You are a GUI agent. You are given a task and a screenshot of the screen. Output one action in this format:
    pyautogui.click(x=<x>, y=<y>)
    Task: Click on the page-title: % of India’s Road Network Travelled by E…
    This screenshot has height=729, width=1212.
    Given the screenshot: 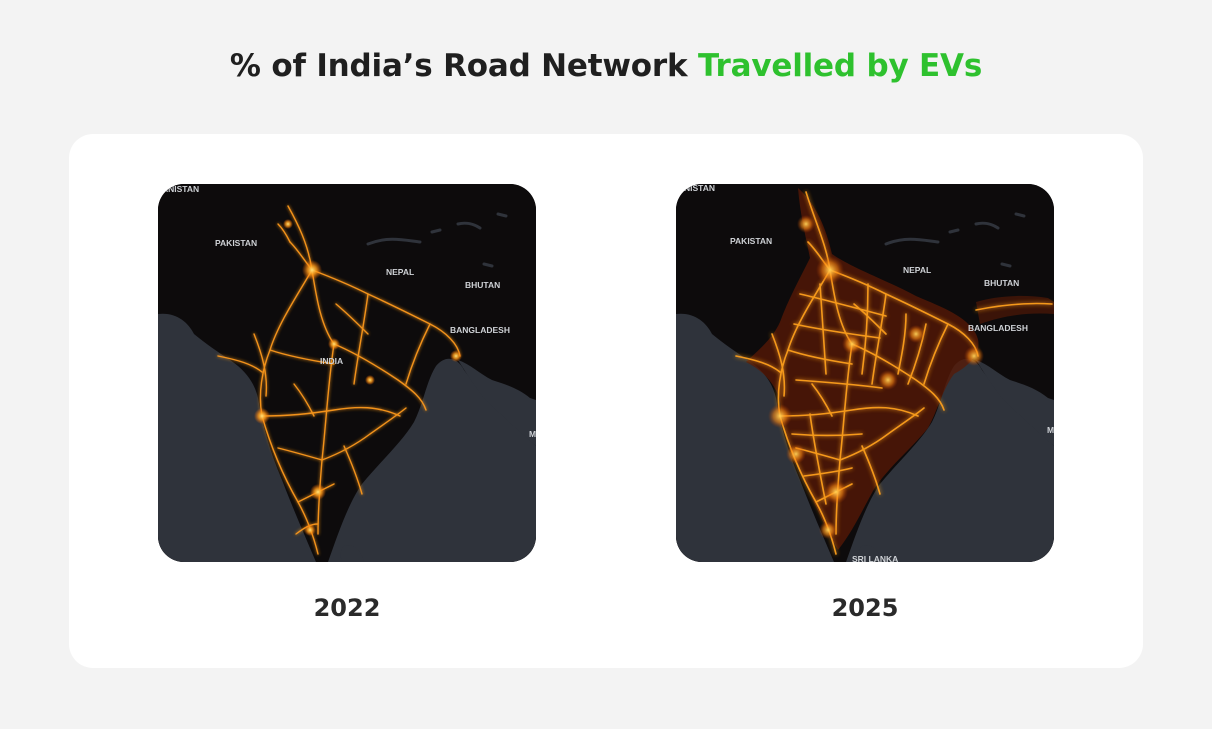 What is the action you would take?
    pyautogui.click(x=606, y=66)
    